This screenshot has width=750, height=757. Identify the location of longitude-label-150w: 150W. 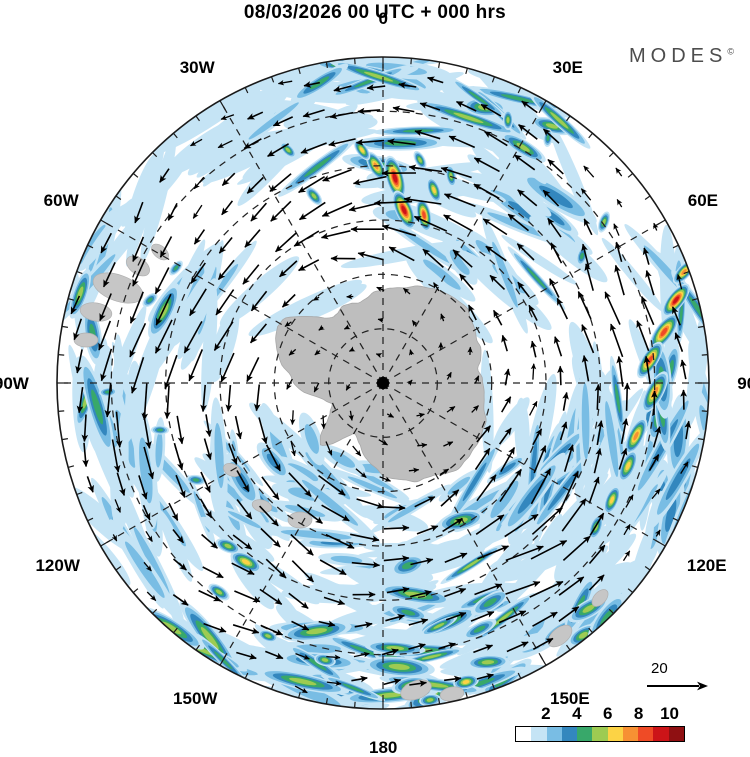
(195, 698).